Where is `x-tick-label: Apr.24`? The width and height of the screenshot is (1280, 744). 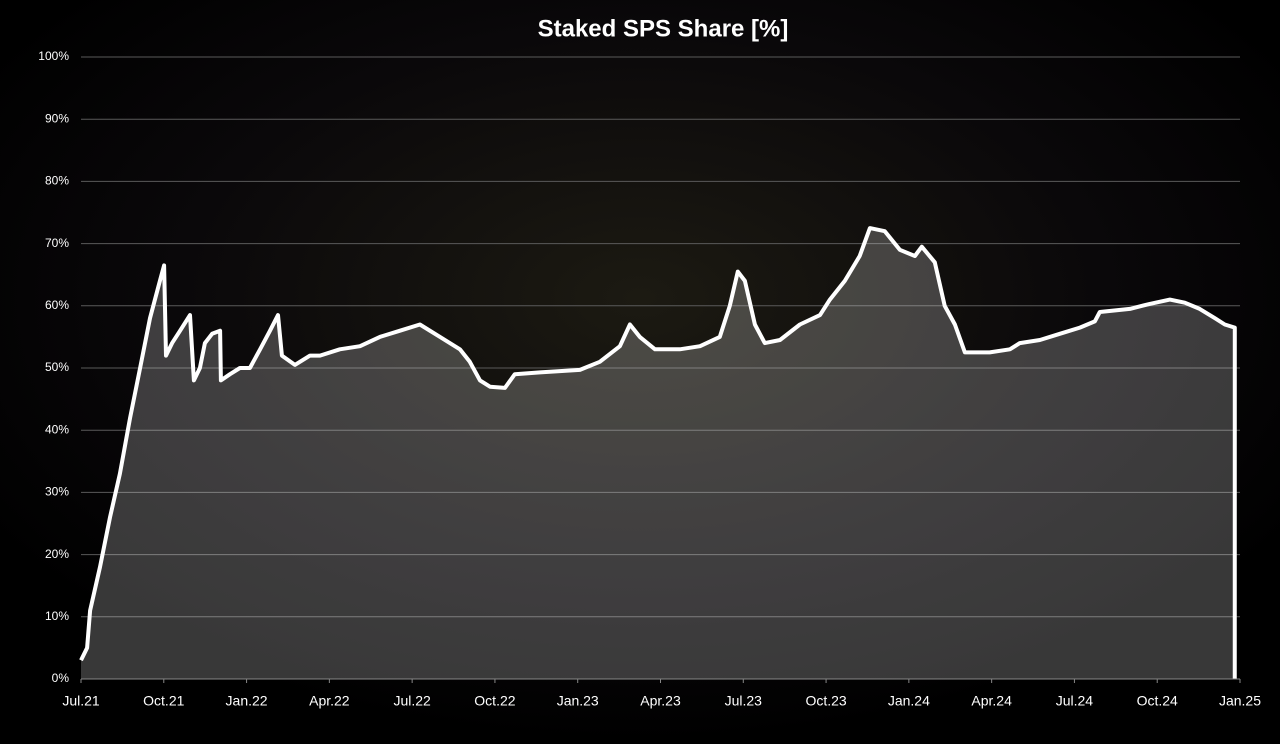
x-tick-label: Apr.24 is located at coordinates (991, 701).